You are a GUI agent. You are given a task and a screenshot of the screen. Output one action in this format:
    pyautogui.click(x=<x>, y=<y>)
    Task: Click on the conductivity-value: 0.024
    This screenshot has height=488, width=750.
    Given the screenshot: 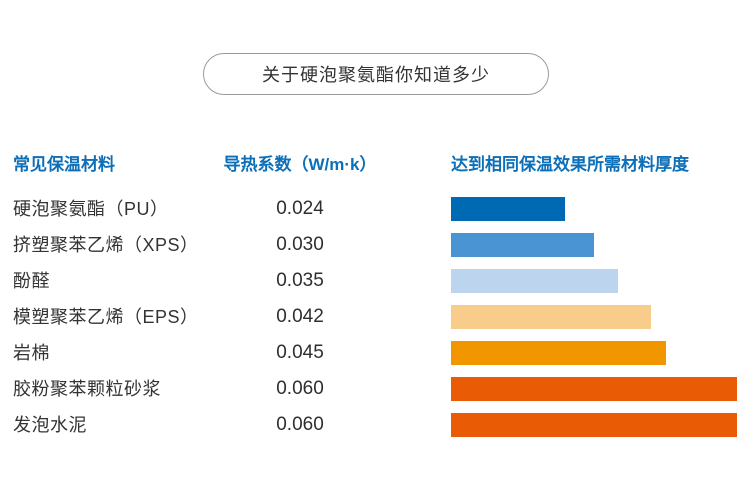 What is the action you would take?
    pyautogui.click(x=300, y=208)
    